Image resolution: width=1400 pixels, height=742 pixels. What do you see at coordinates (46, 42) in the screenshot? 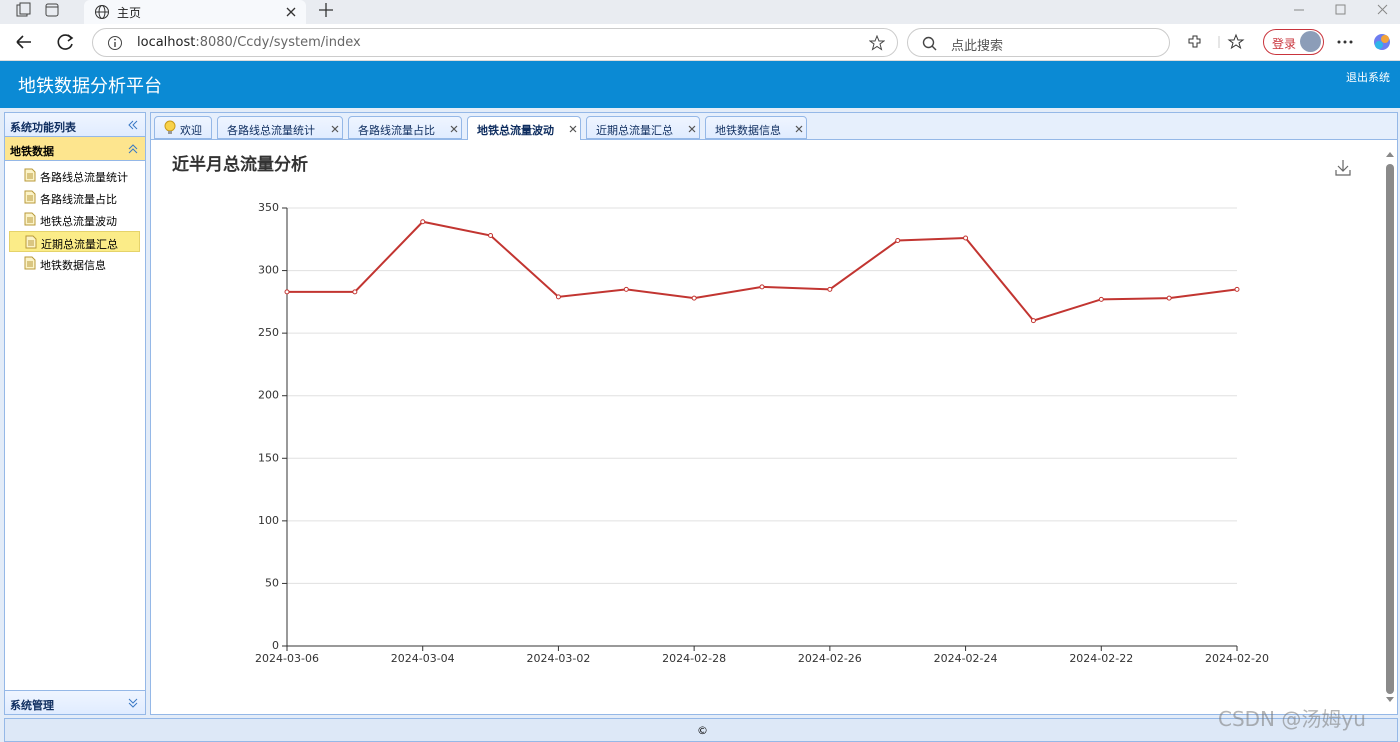
I see `nav-icons` at bounding box center [46, 42].